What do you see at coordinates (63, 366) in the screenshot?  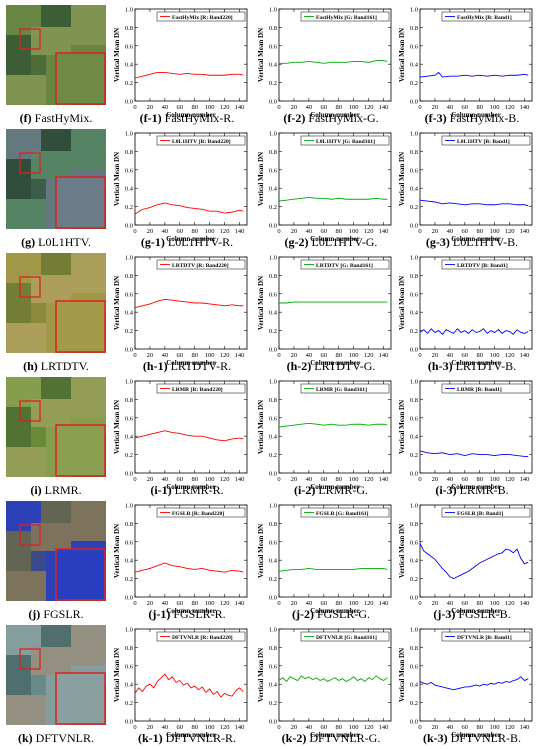 I see `caption-text: LRTDTV.` at bounding box center [63, 366].